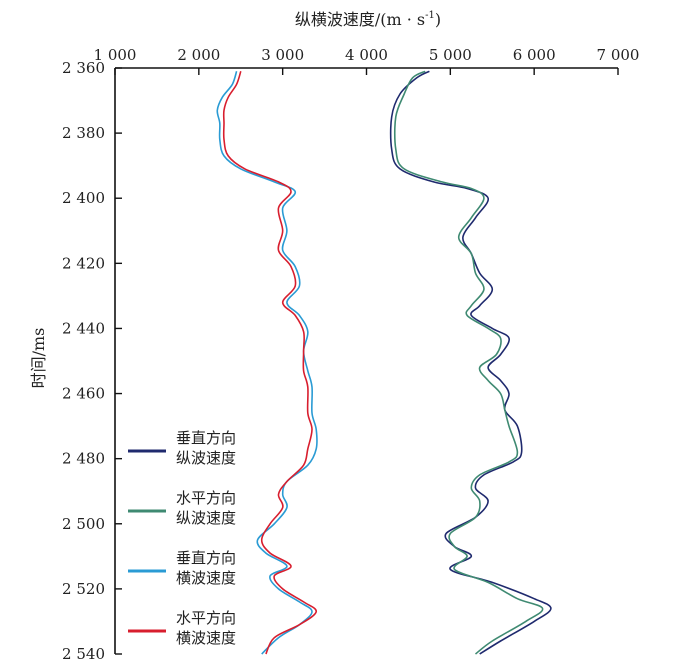 This screenshot has width=684, height=666. I want to click on y-tick-label: 2 400, so click(83, 198).